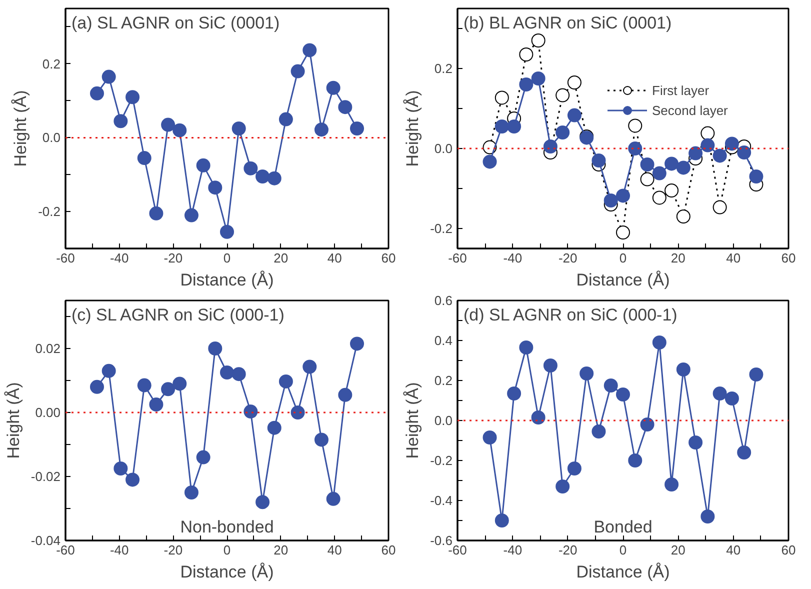 This screenshot has height=589, width=811. What do you see at coordinates (571, 315) in the screenshot?
I see `chart-title: (d) SL AGNR on SiC (000-1)` at bounding box center [571, 315].